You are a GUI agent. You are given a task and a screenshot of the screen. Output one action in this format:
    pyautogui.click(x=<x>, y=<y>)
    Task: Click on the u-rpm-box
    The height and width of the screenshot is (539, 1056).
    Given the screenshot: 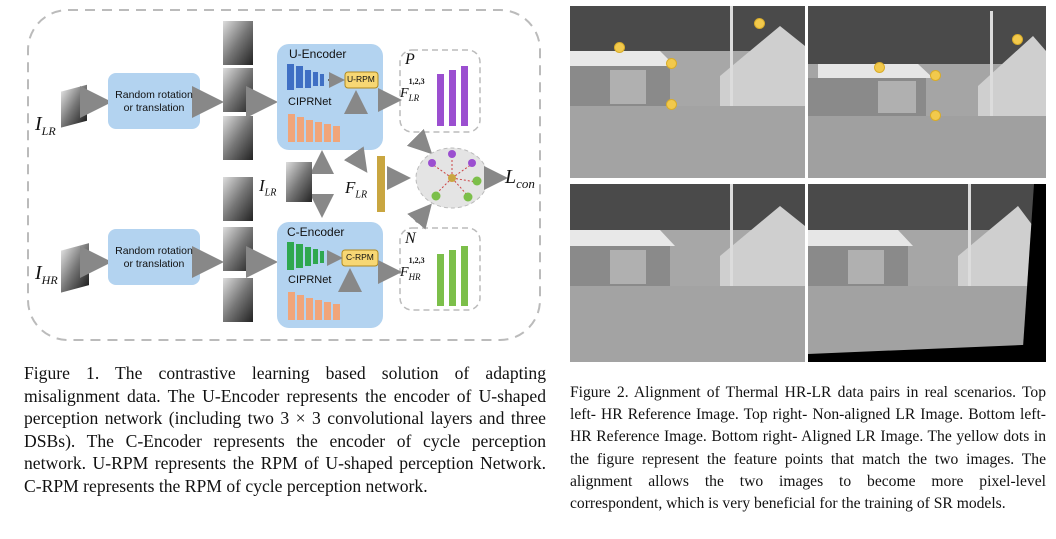 What is the action you would take?
    pyautogui.click(x=361, y=80)
    